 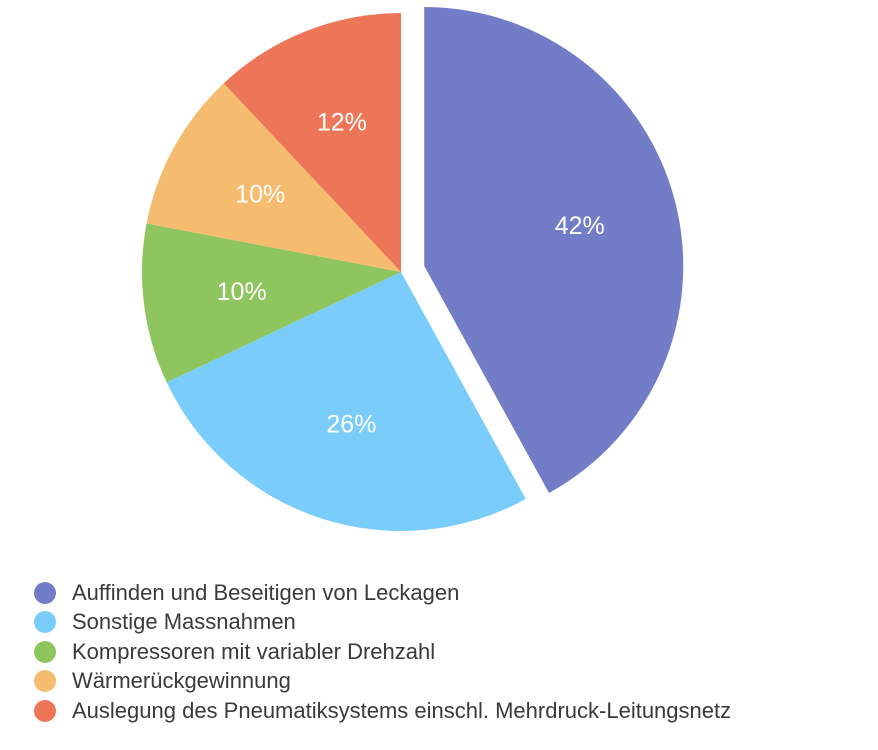 I want to click on slice-label-4: 10%, so click(x=260, y=195).